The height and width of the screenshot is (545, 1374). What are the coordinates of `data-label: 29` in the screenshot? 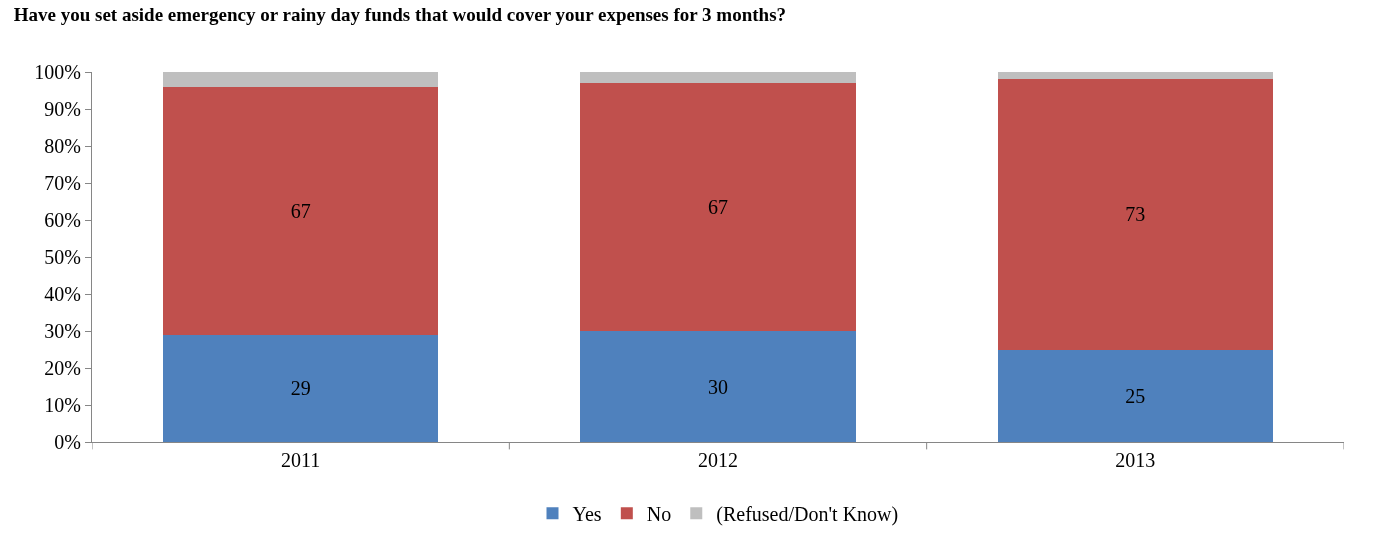 It's located at (300, 388).